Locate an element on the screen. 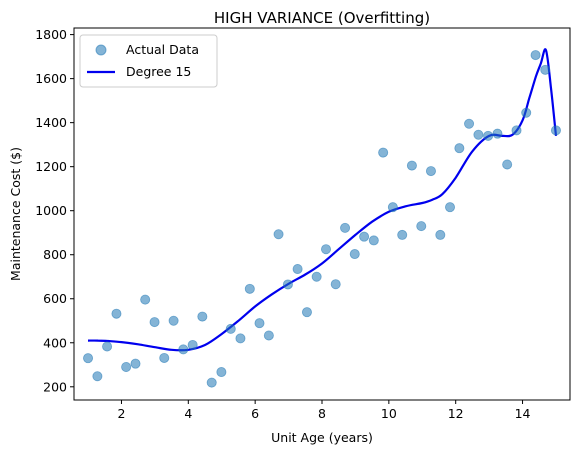 This screenshot has height=455, width=580. y-axis-label: Maintenance Cost ($) is located at coordinates (15, 214).